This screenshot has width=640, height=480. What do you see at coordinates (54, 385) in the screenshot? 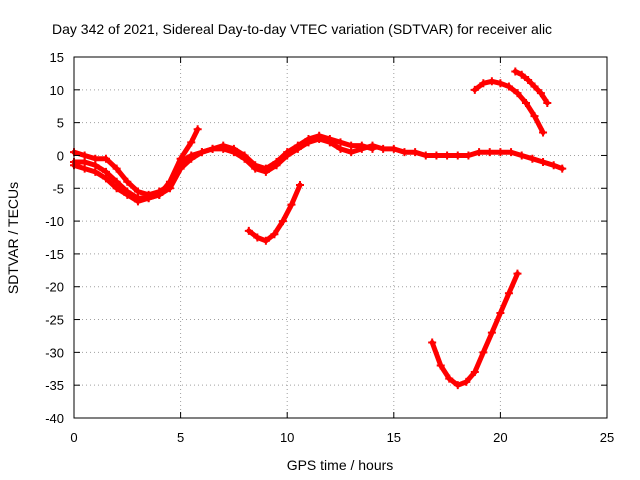
I see `y-tick-label: -35` at bounding box center [54, 385].